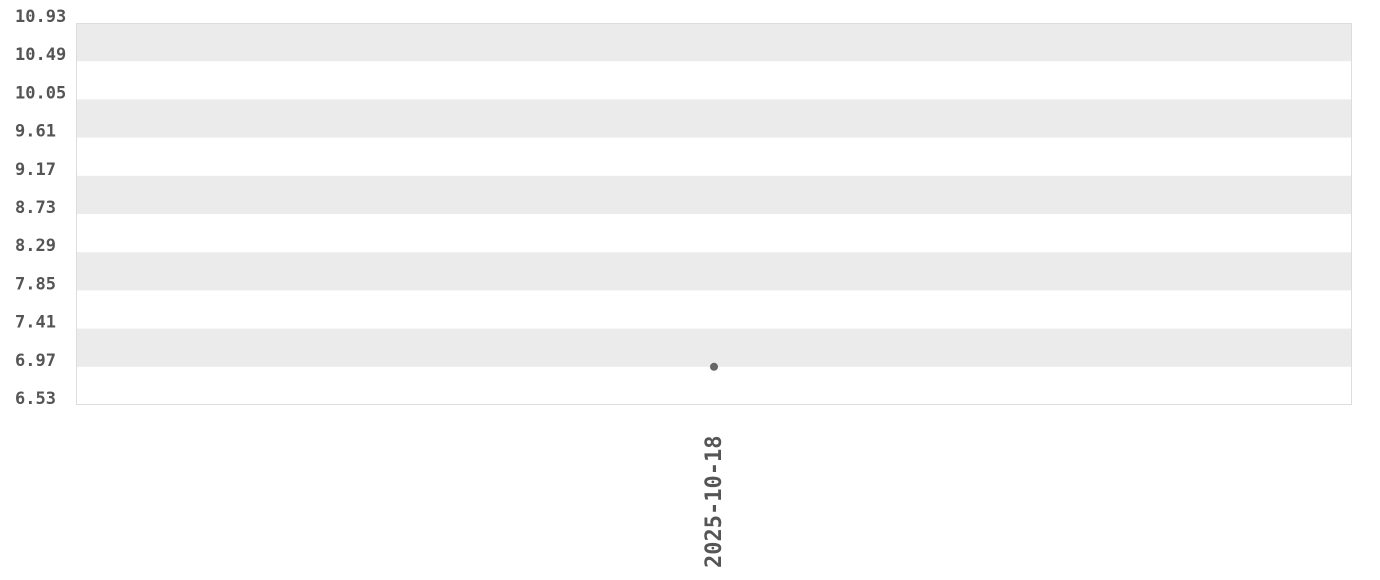  I want to click on y-tick-label: 7.85, so click(35, 284).